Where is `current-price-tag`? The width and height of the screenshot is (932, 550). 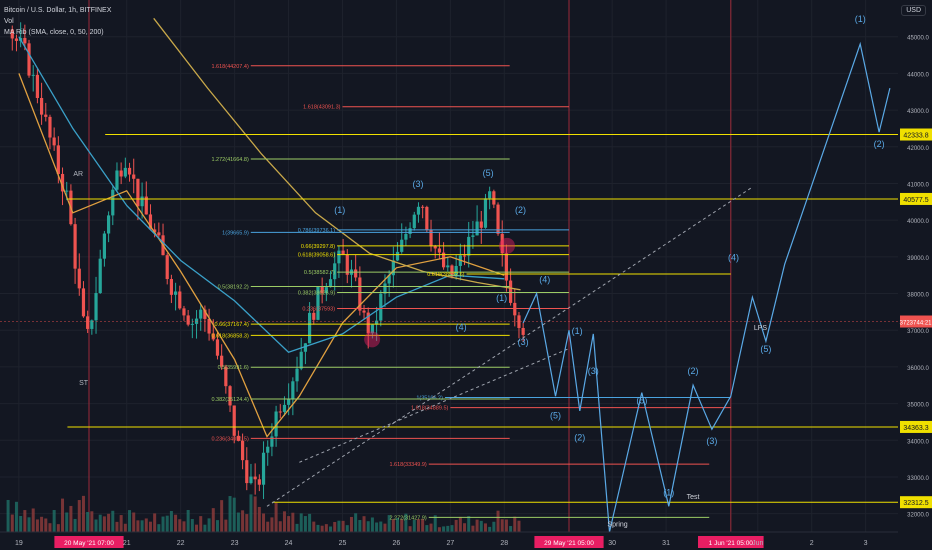
current-price-tag is located at coordinates (916, 321).